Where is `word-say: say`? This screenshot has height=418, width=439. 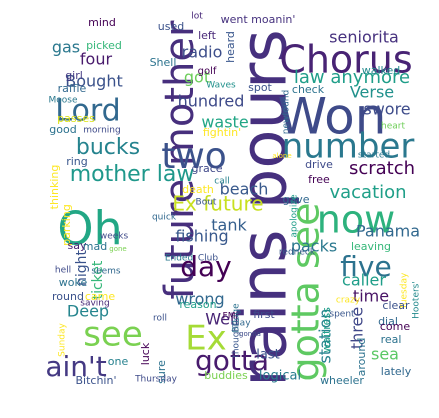
word-say: say is located at coordinates (77, 245).